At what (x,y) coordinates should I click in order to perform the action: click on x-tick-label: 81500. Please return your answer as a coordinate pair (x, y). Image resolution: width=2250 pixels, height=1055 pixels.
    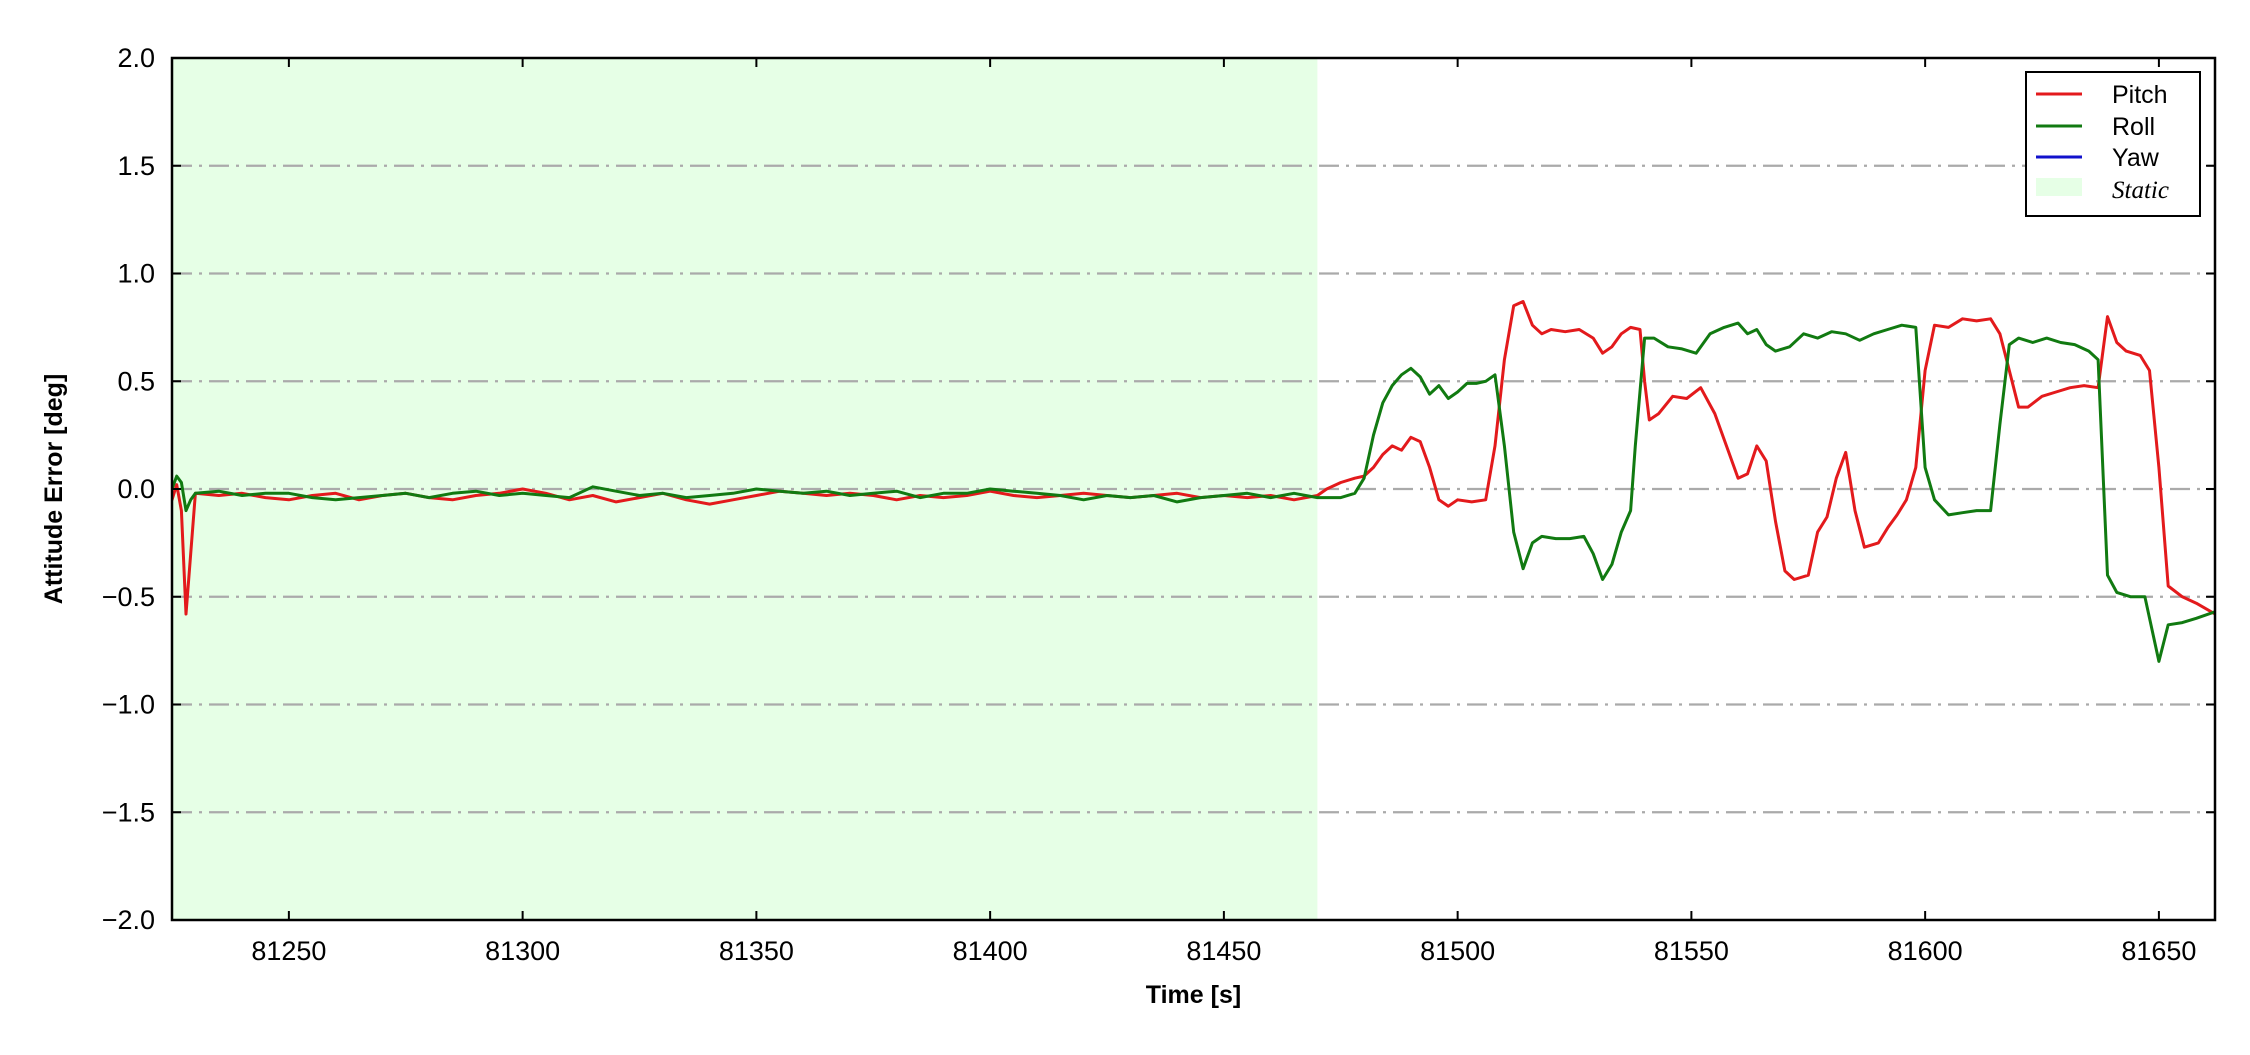
    Looking at the image, I should click on (1457, 951).